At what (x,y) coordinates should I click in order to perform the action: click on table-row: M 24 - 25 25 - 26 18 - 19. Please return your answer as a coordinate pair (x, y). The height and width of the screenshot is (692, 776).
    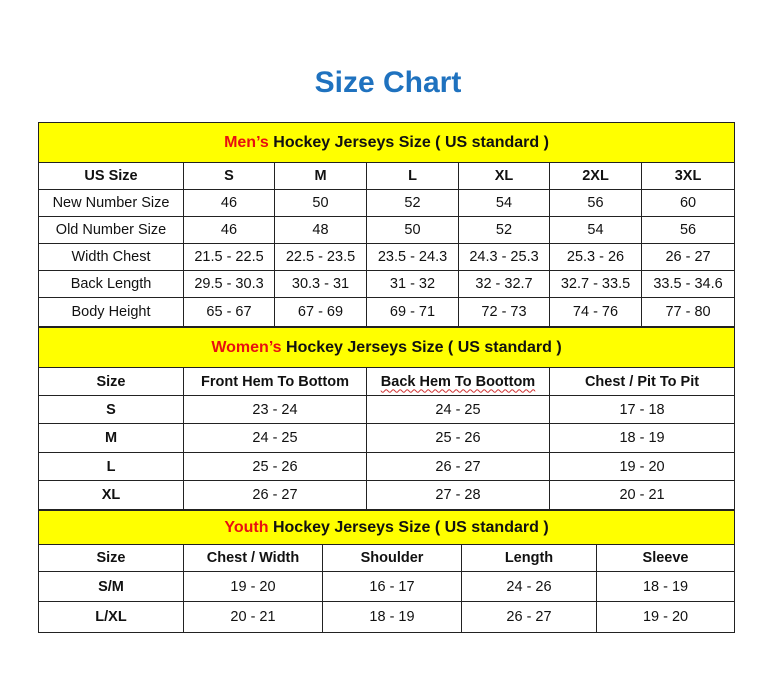
    Looking at the image, I should click on (387, 438).